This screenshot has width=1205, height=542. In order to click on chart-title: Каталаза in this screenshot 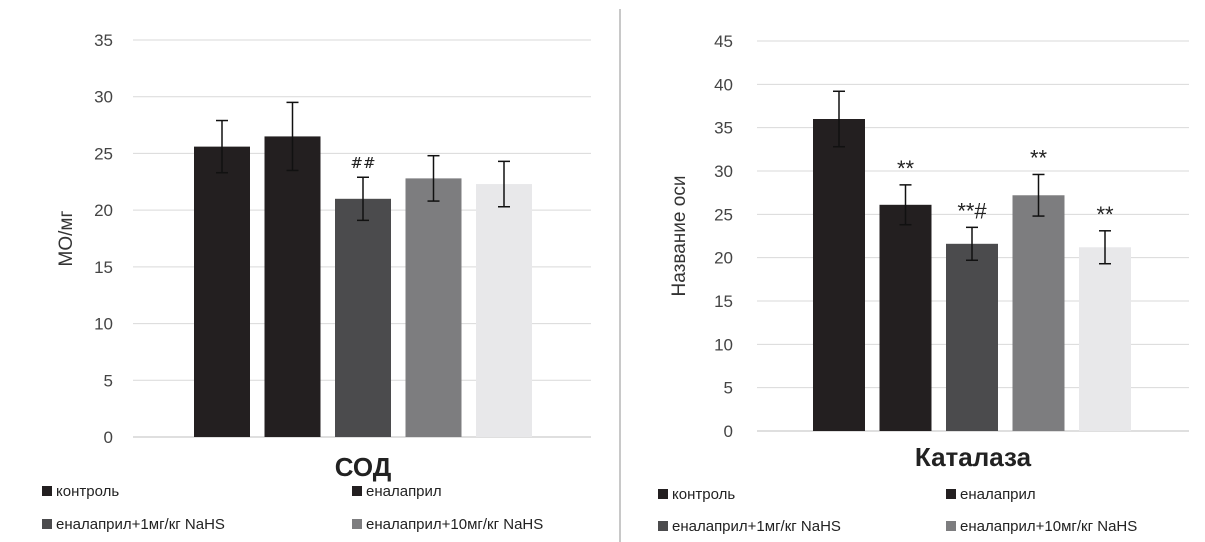, I will do `click(973, 457)`.